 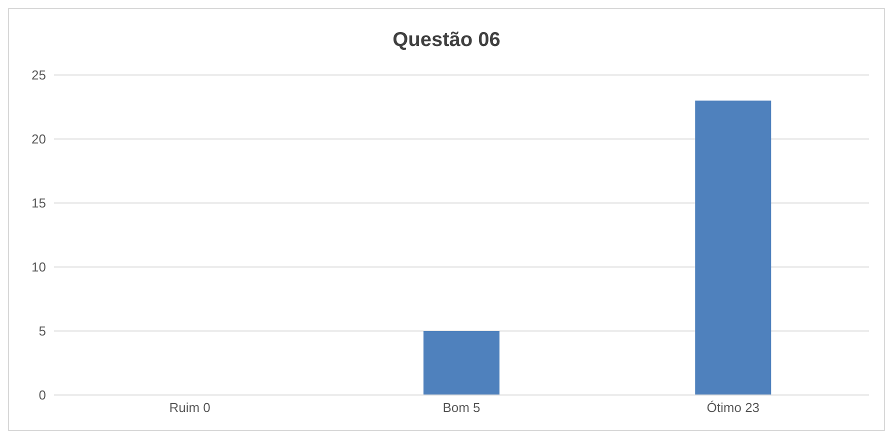 What do you see at coordinates (39, 267) in the screenshot?
I see `y-tick-label: 10` at bounding box center [39, 267].